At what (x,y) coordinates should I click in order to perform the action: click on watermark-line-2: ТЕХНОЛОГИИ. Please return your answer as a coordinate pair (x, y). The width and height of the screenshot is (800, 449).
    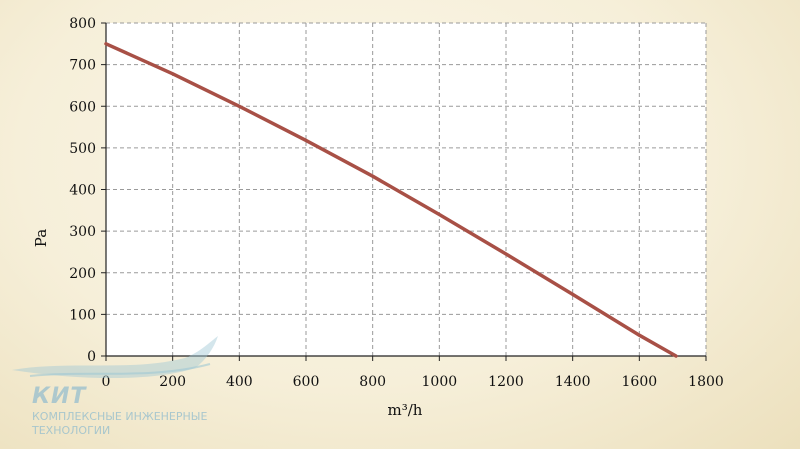
    Looking at the image, I should click on (71, 430).